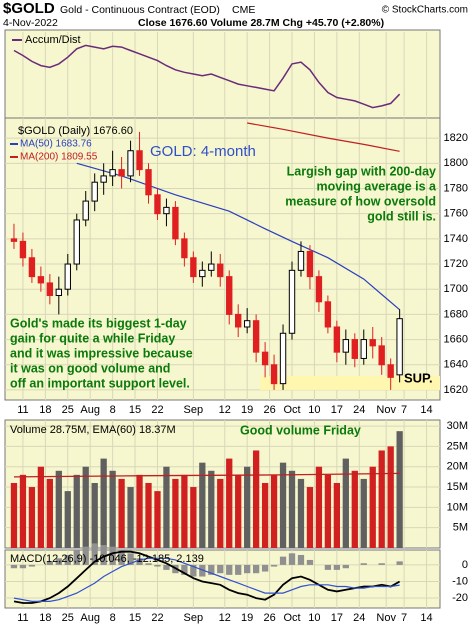 The image size is (472, 628). What do you see at coordinates (90, 618) in the screenshot?
I see `x-tick-label: Aug` at bounding box center [90, 618].